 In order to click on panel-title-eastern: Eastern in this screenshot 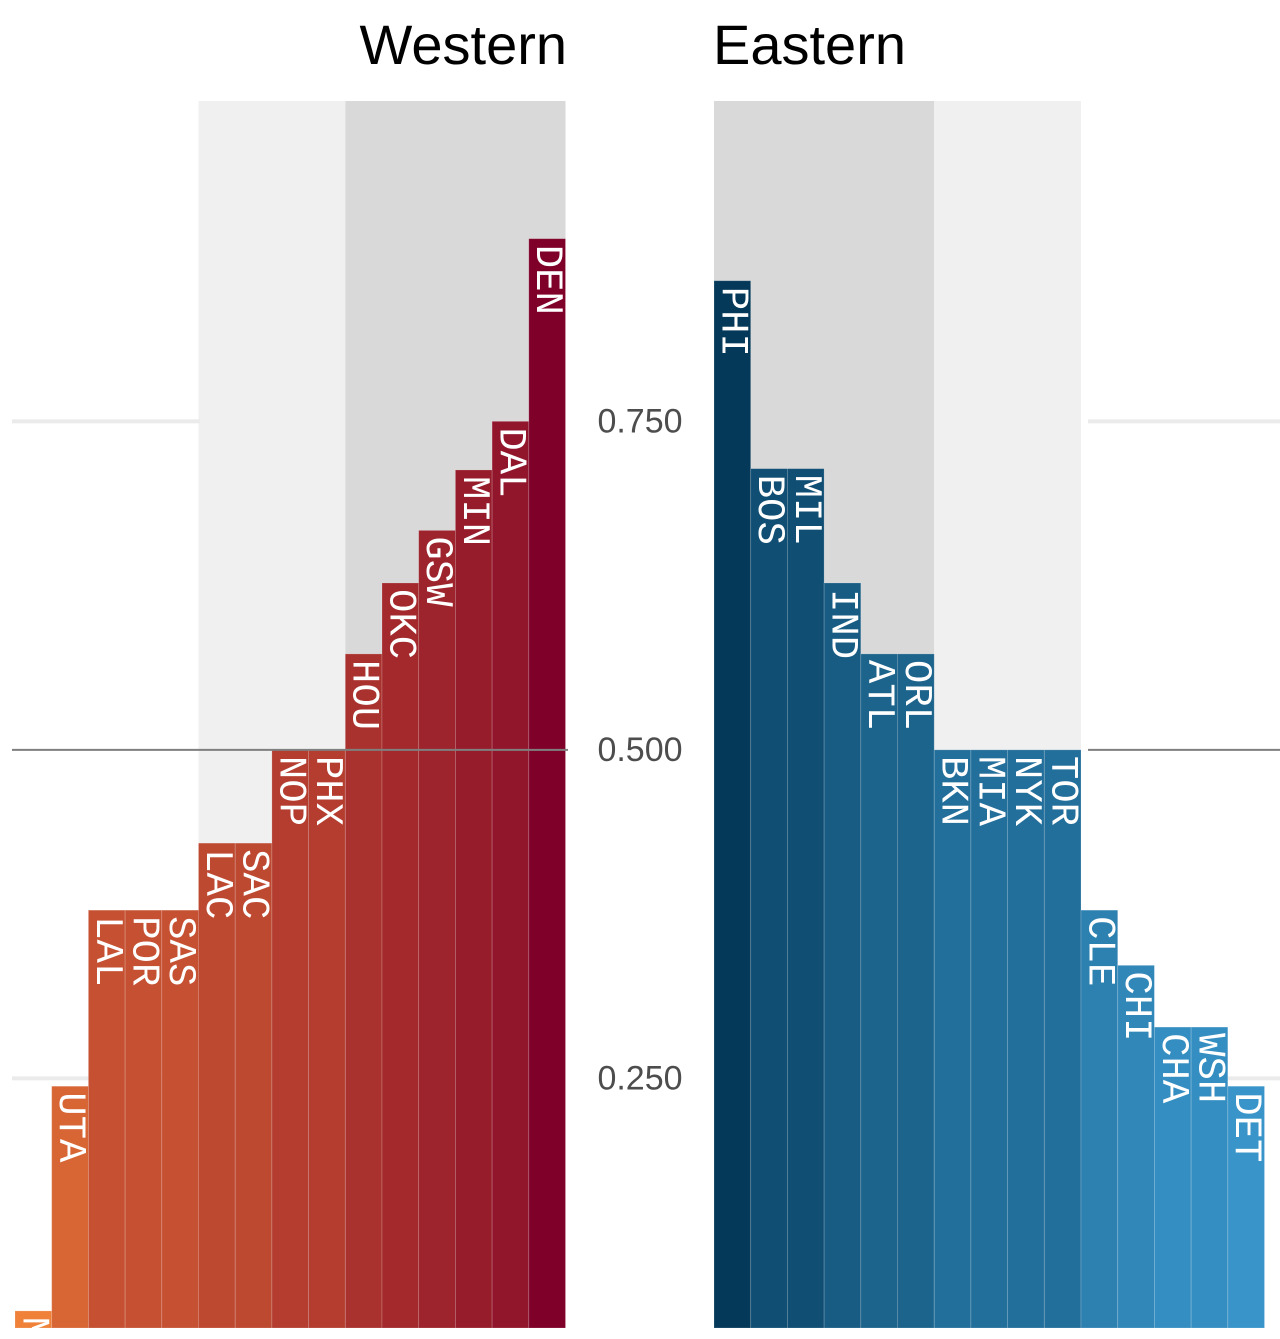, I will do `click(809, 44)`.